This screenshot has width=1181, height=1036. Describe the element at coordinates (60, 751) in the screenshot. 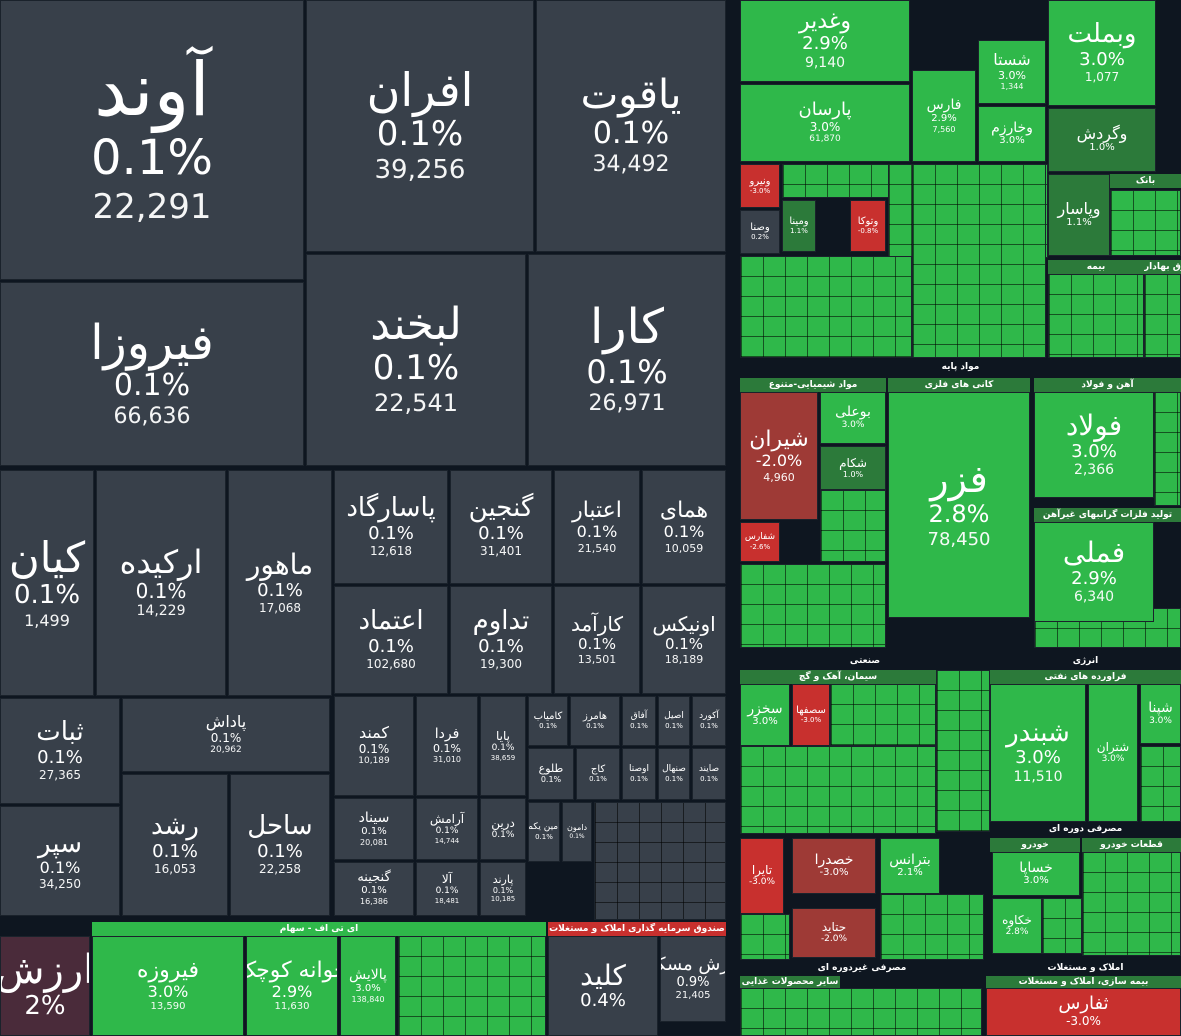

I see `treemap-tile: ثبات 0.1% 27,365` at that location.